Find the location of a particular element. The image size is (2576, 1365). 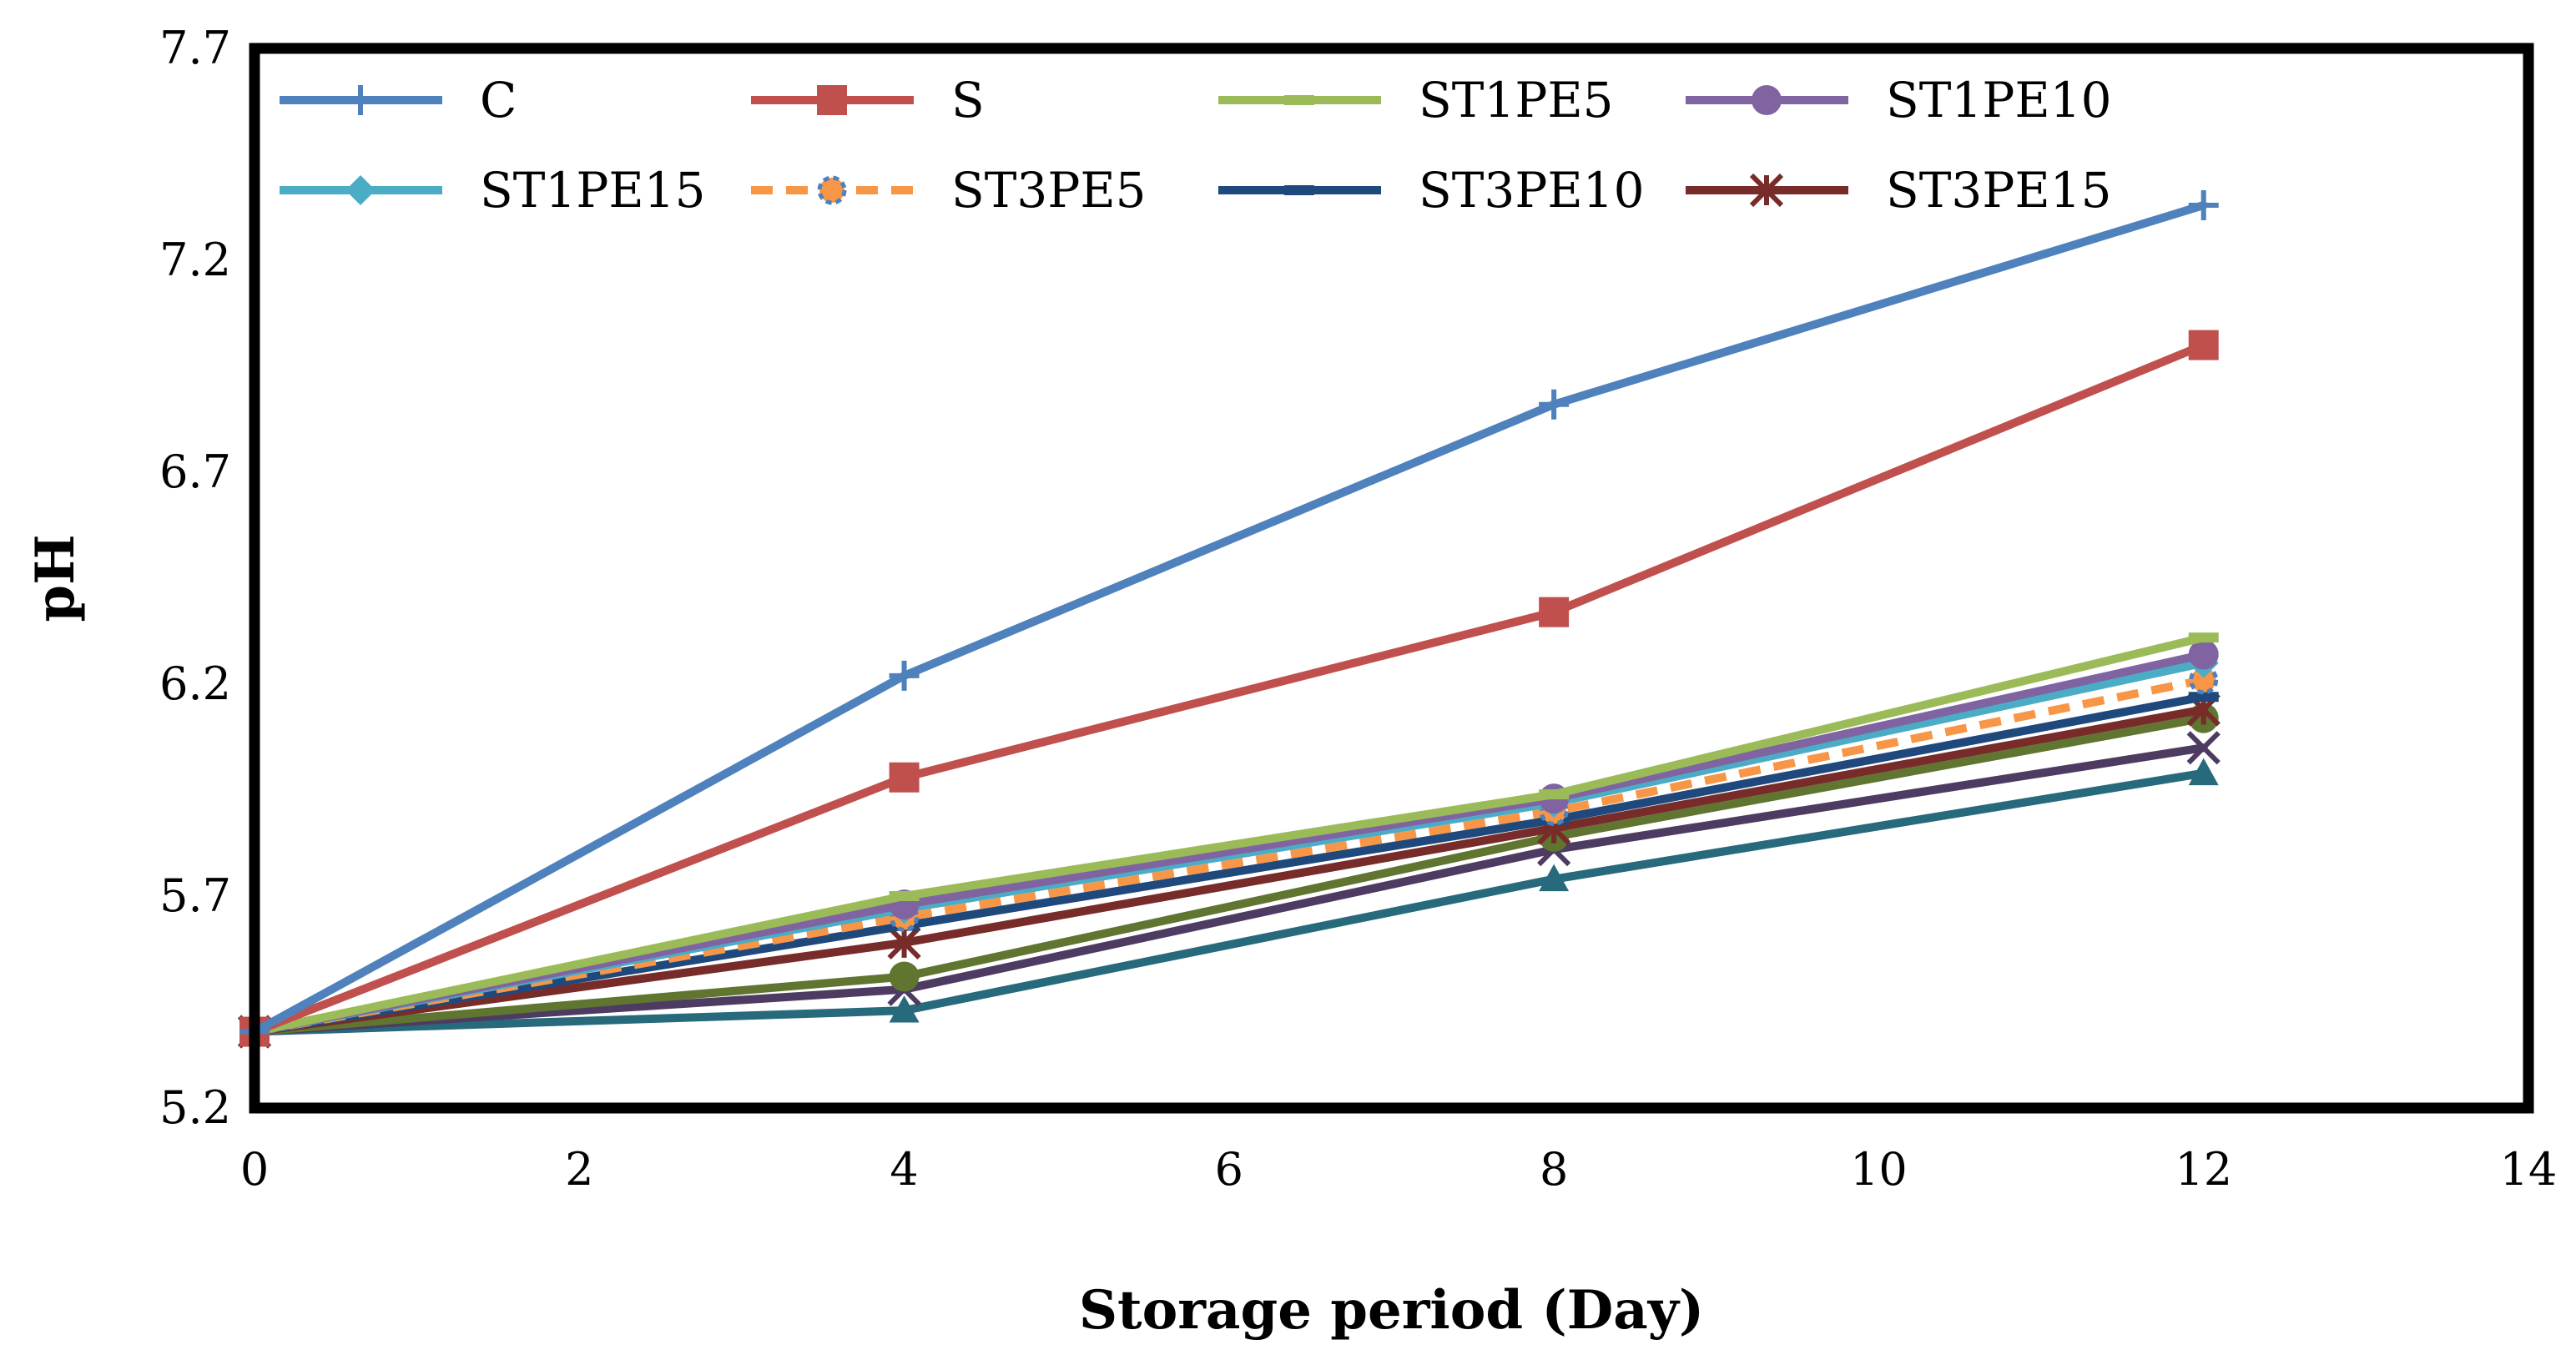

legend-label: S is located at coordinates (968, 100).